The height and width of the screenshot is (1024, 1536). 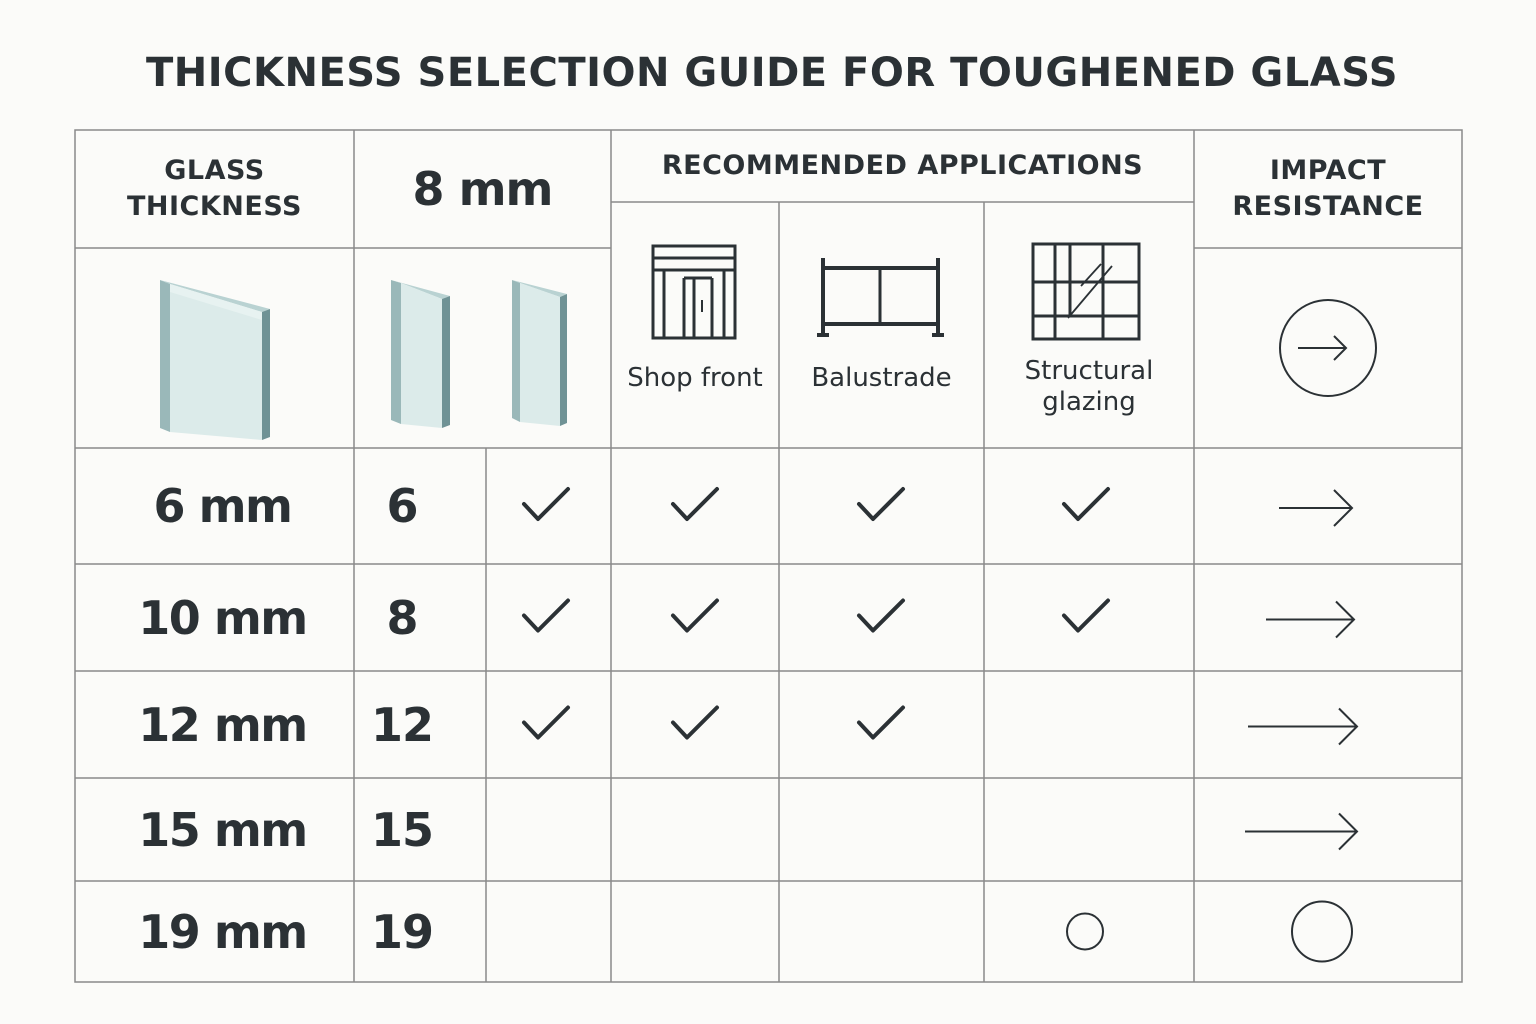 I want to click on app-label-structural-glazing: Structural glazing, so click(x=1089, y=387).